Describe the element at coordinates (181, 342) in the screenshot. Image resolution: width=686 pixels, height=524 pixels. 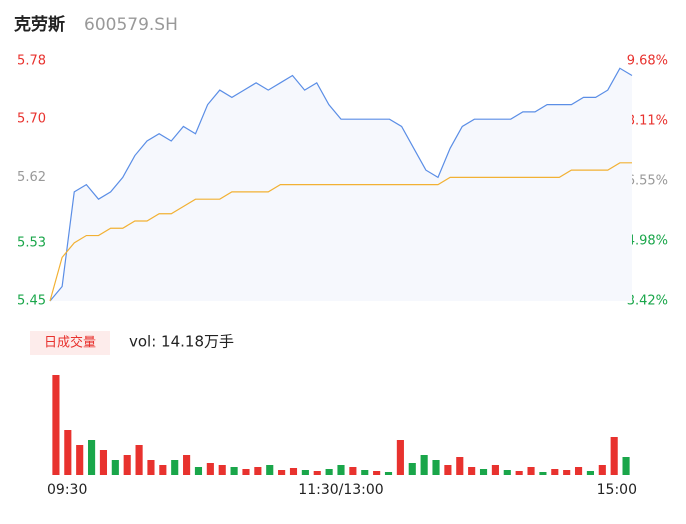
I see `volume-label: vol: 14.18万手` at that location.